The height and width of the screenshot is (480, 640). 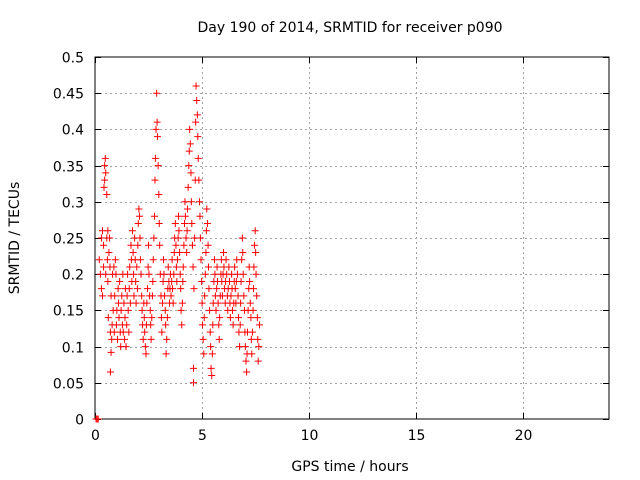 I want to click on y-tick-label: 0.1, so click(x=73, y=349).